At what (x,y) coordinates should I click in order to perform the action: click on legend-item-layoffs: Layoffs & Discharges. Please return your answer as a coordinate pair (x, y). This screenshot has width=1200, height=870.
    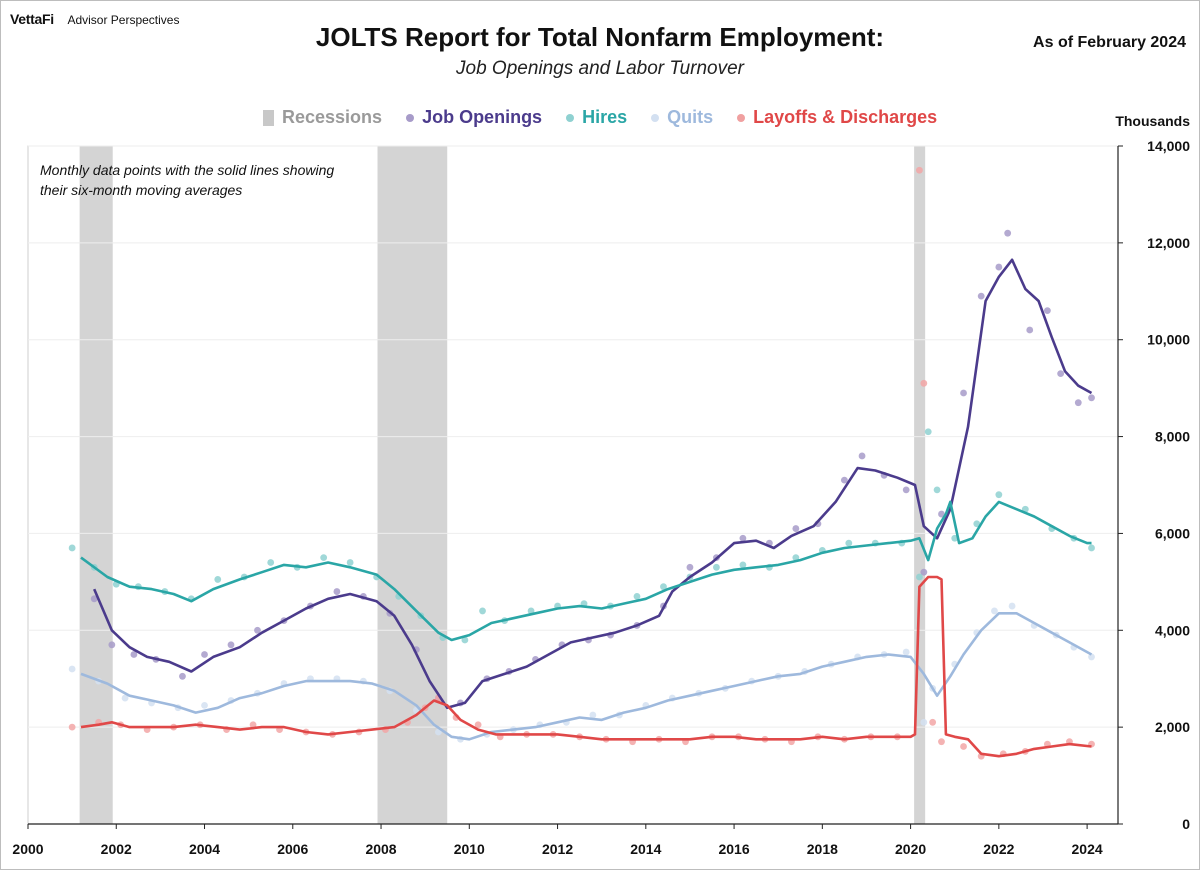
    Looking at the image, I should click on (837, 117).